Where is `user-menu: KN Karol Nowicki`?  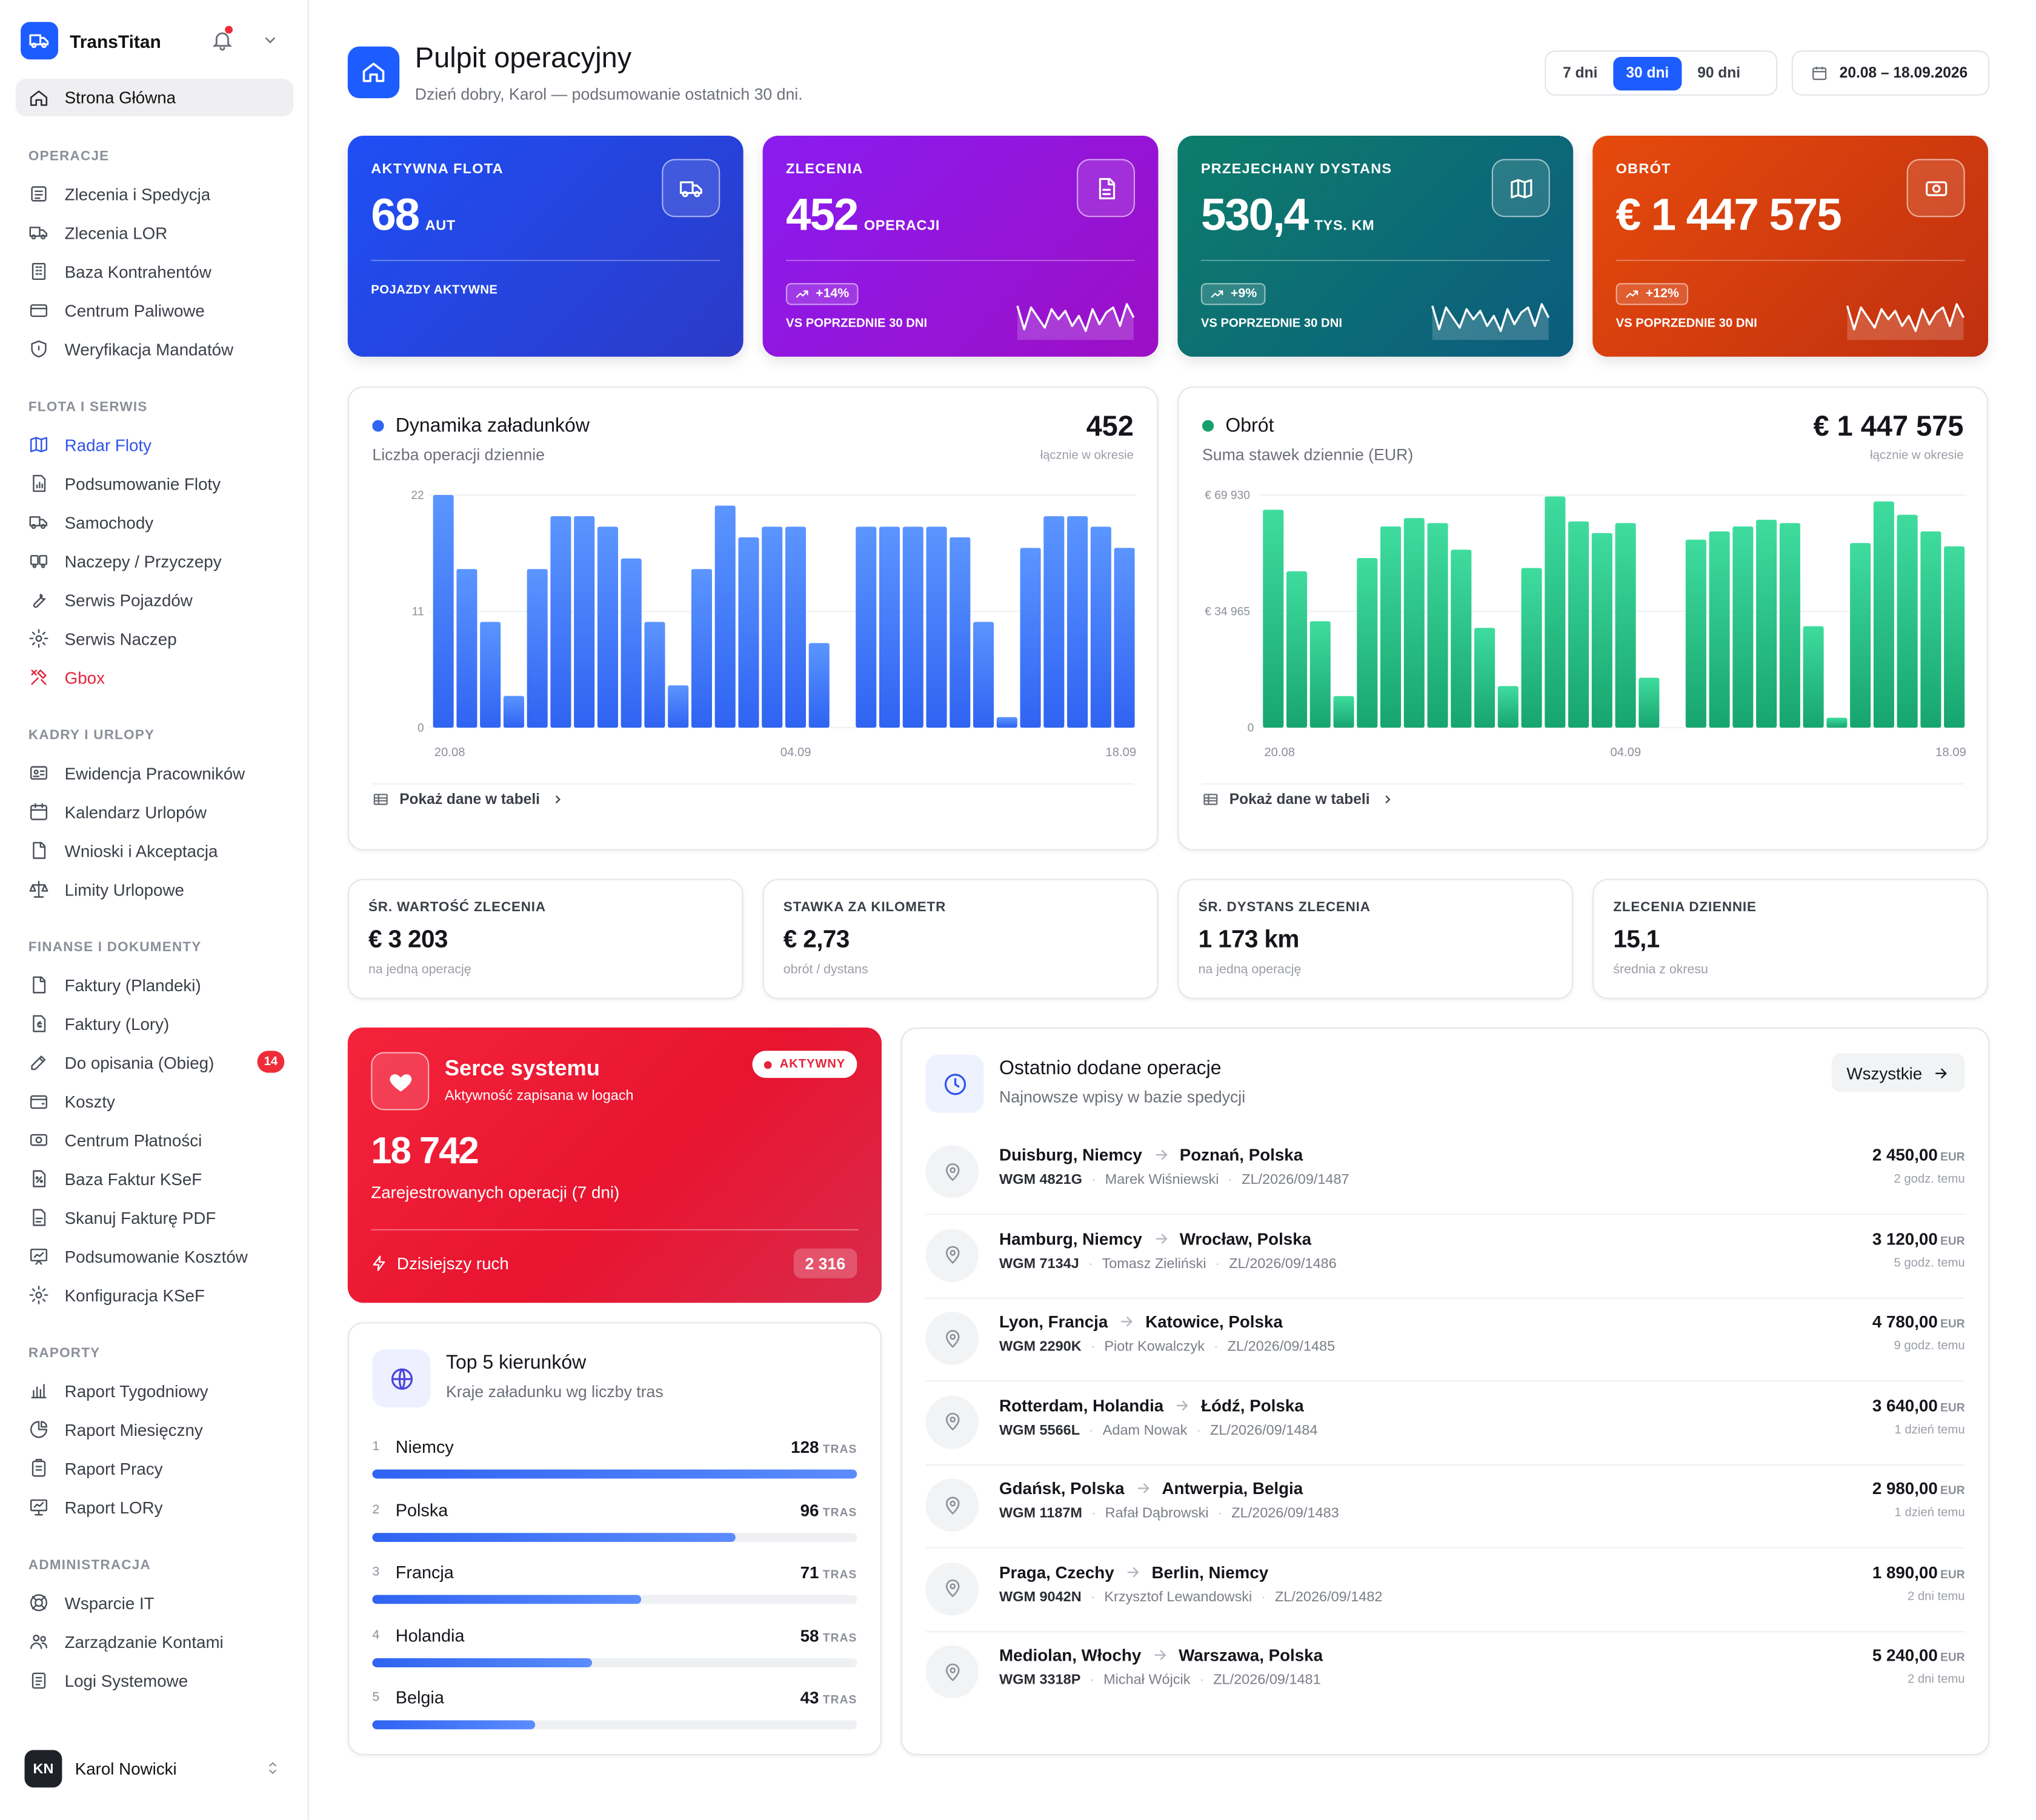 user-menu: KN Karol Nowicki is located at coordinates (154, 1769).